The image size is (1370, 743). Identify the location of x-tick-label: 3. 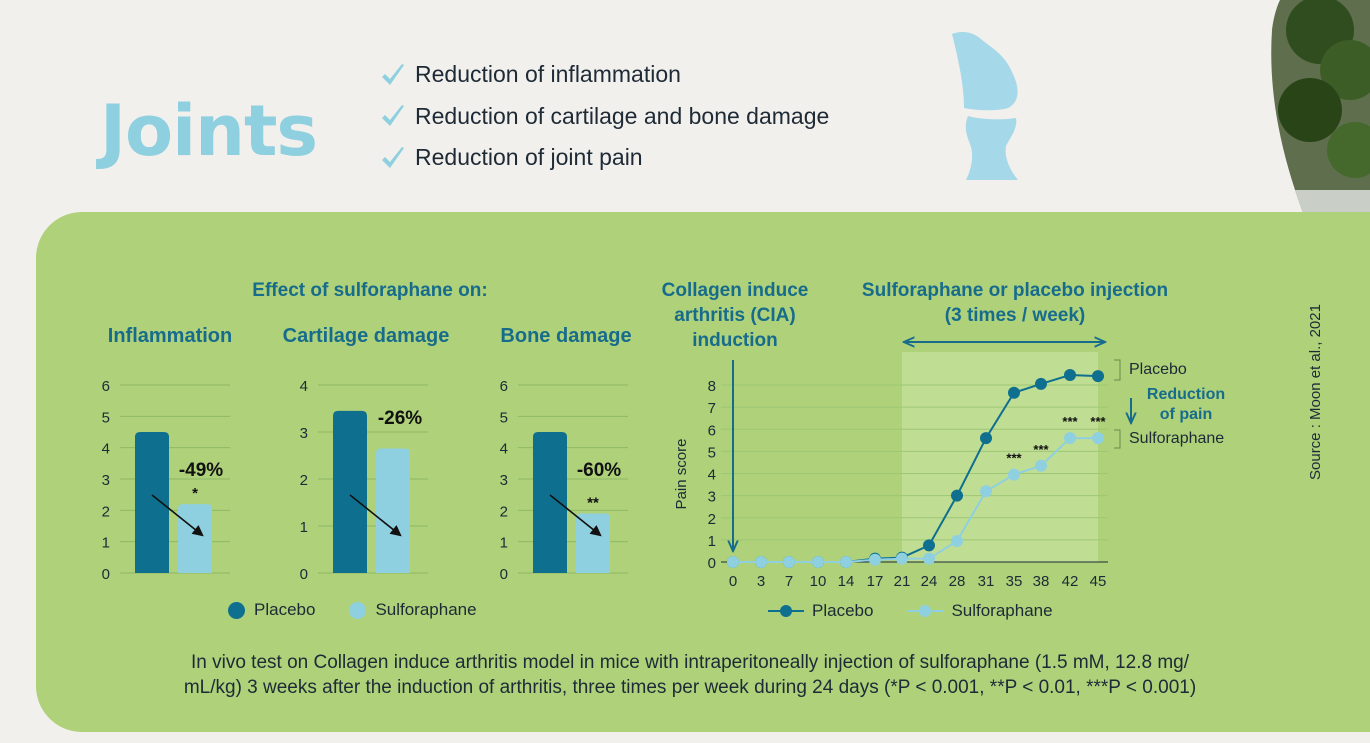
(761, 581).